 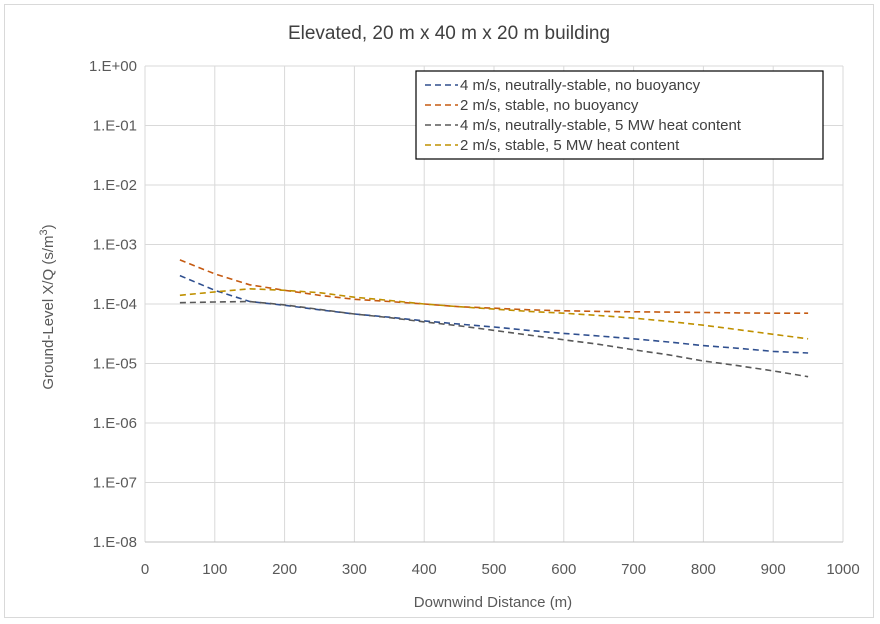 What do you see at coordinates (549, 105) in the screenshot?
I see `legend-label-2: 2 m/s, stable, no buoyancy` at bounding box center [549, 105].